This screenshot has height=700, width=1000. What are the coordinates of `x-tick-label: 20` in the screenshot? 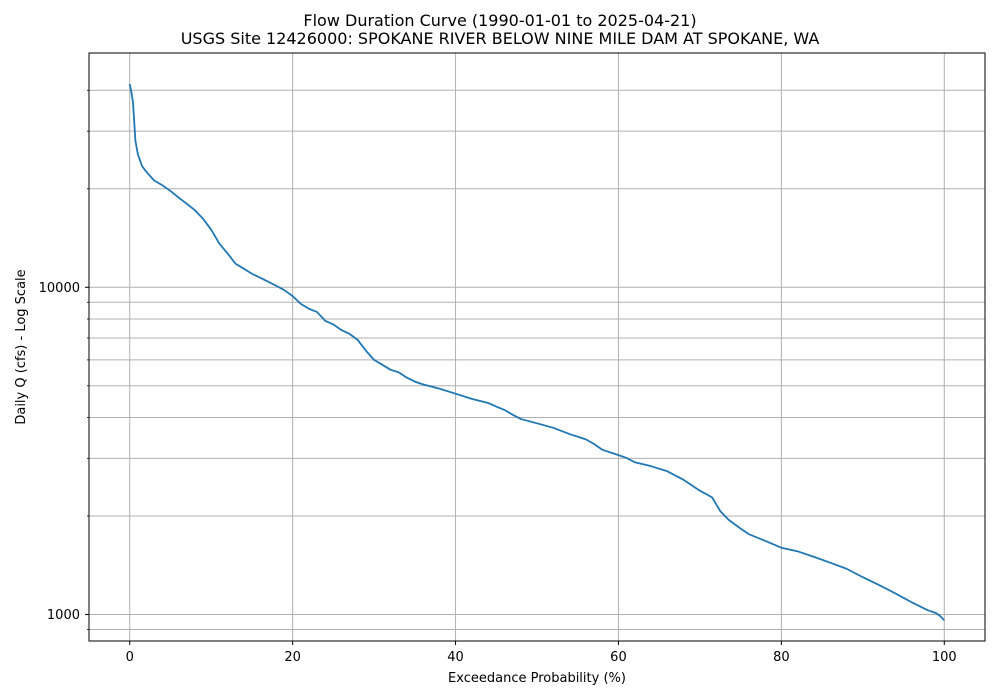 It's located at (292, 657).